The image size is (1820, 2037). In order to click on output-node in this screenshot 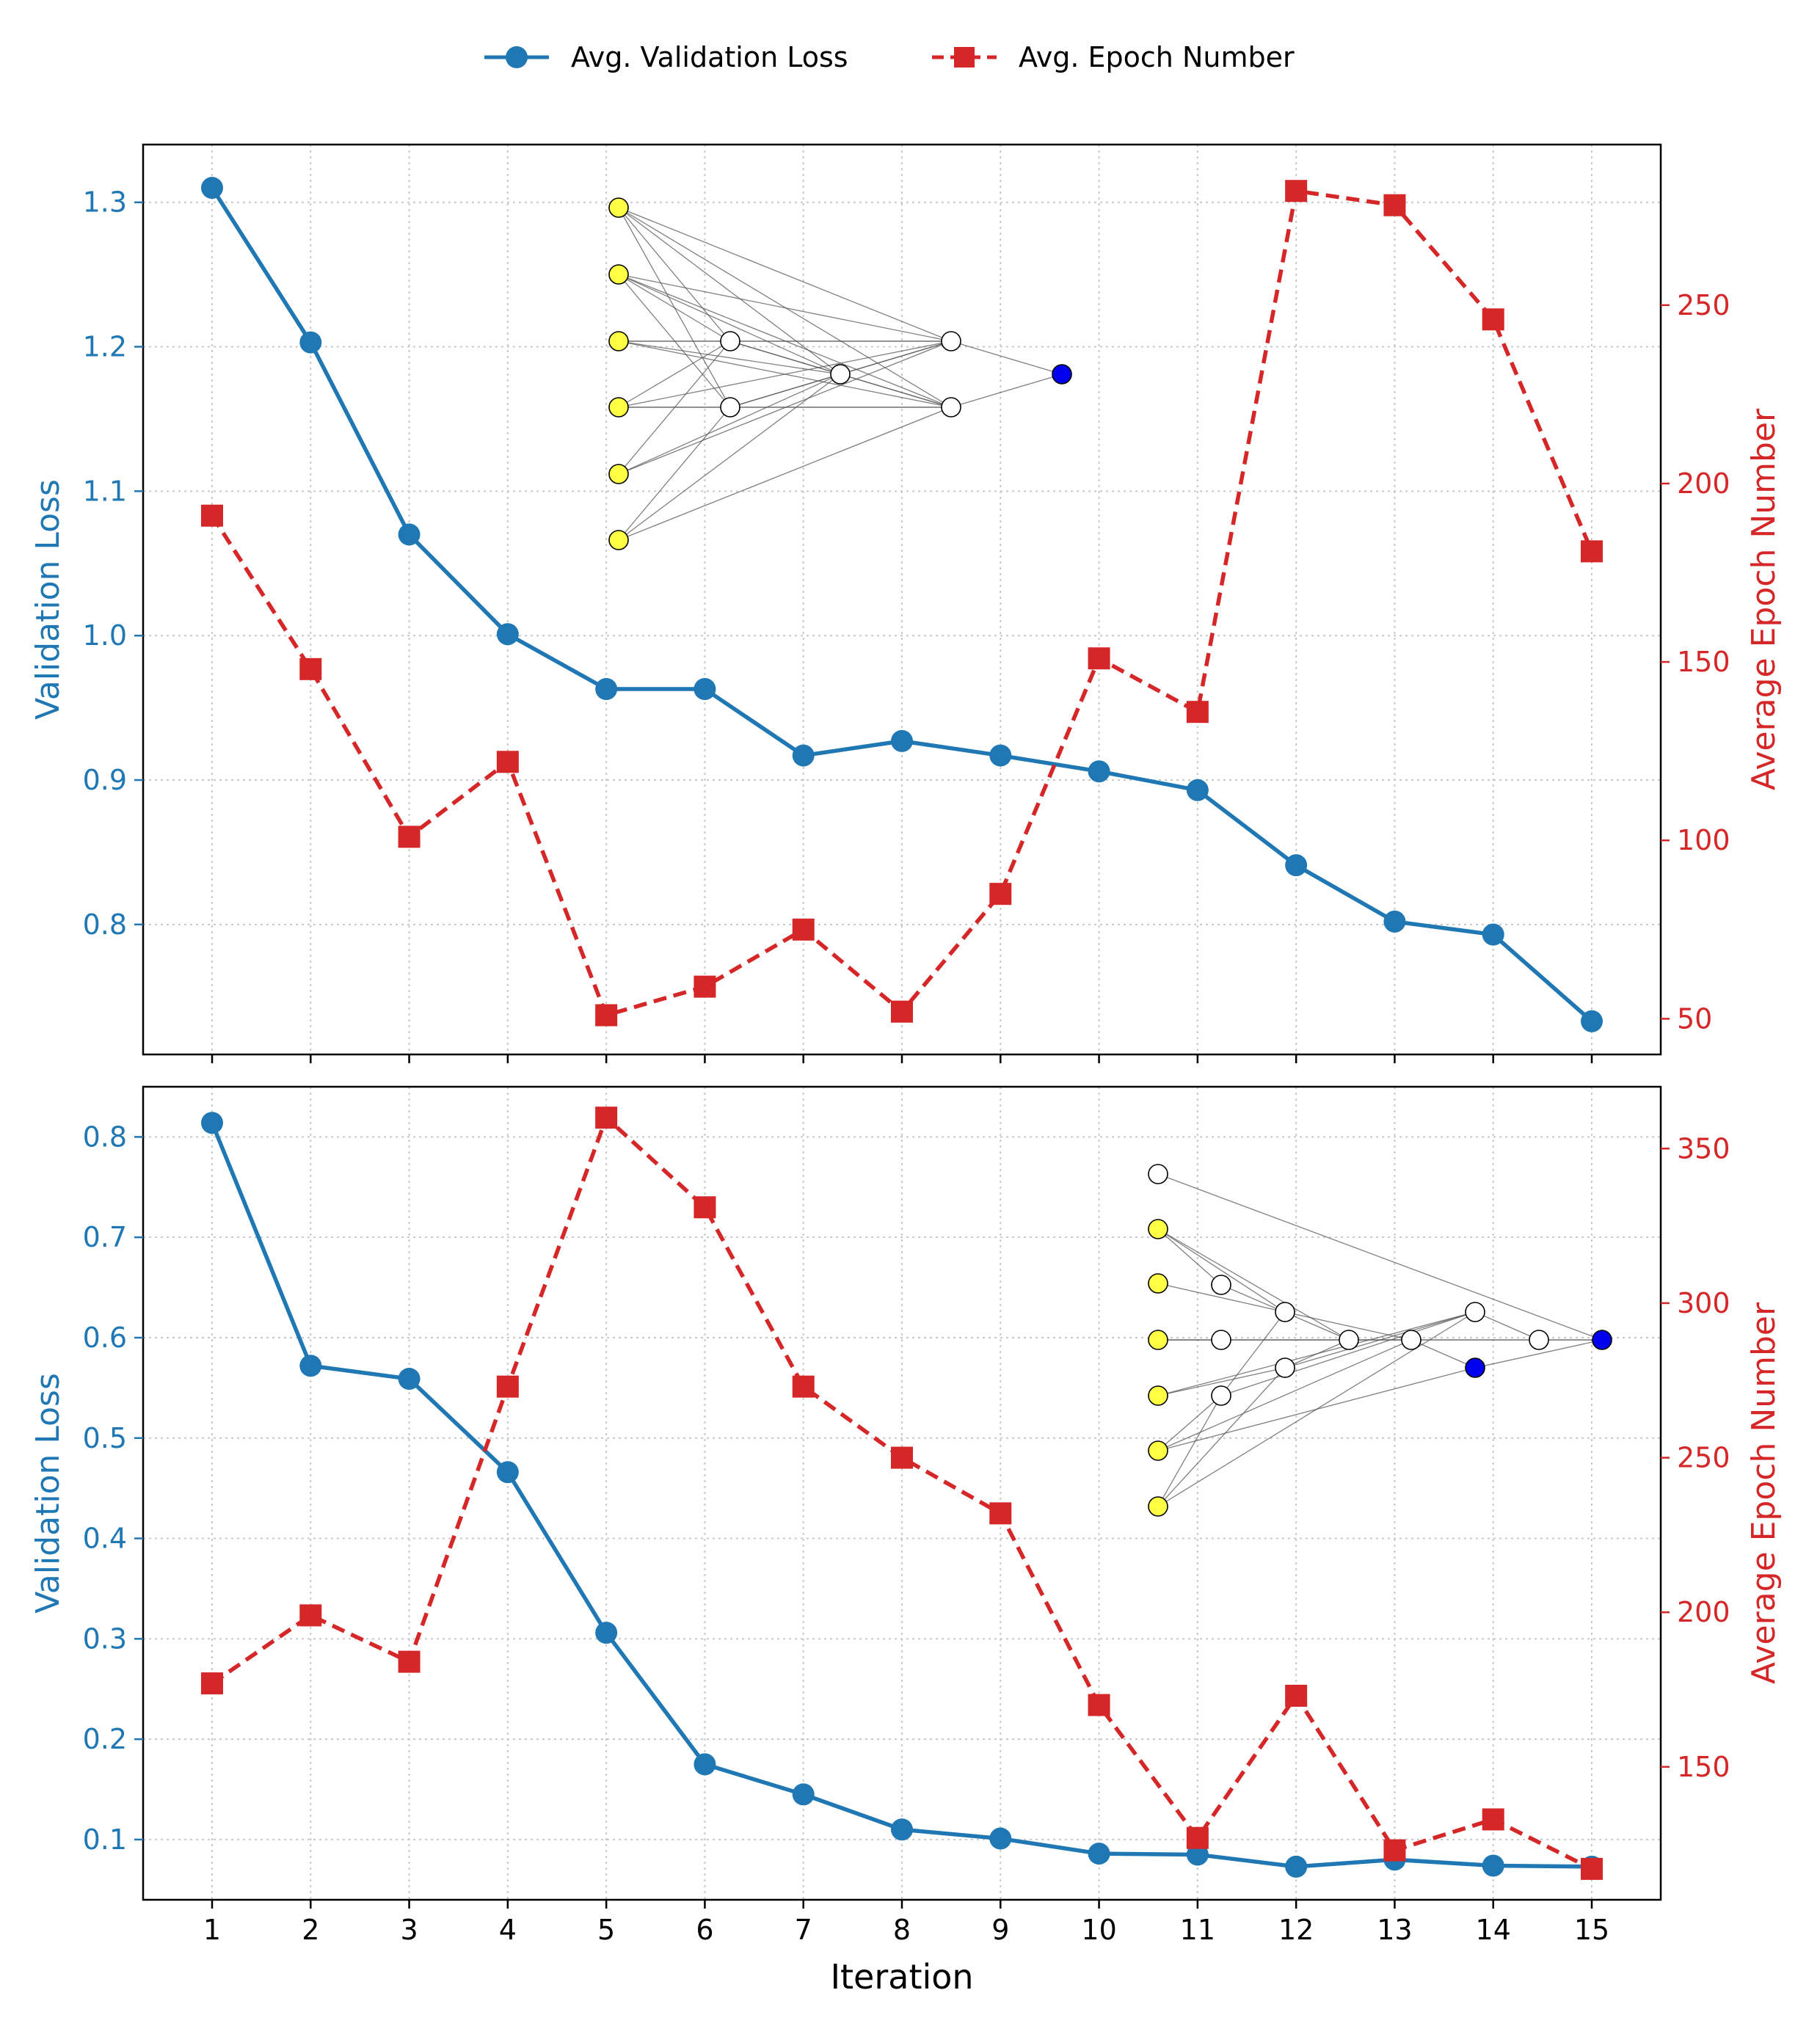, I will do `click(1475, 1368)`.